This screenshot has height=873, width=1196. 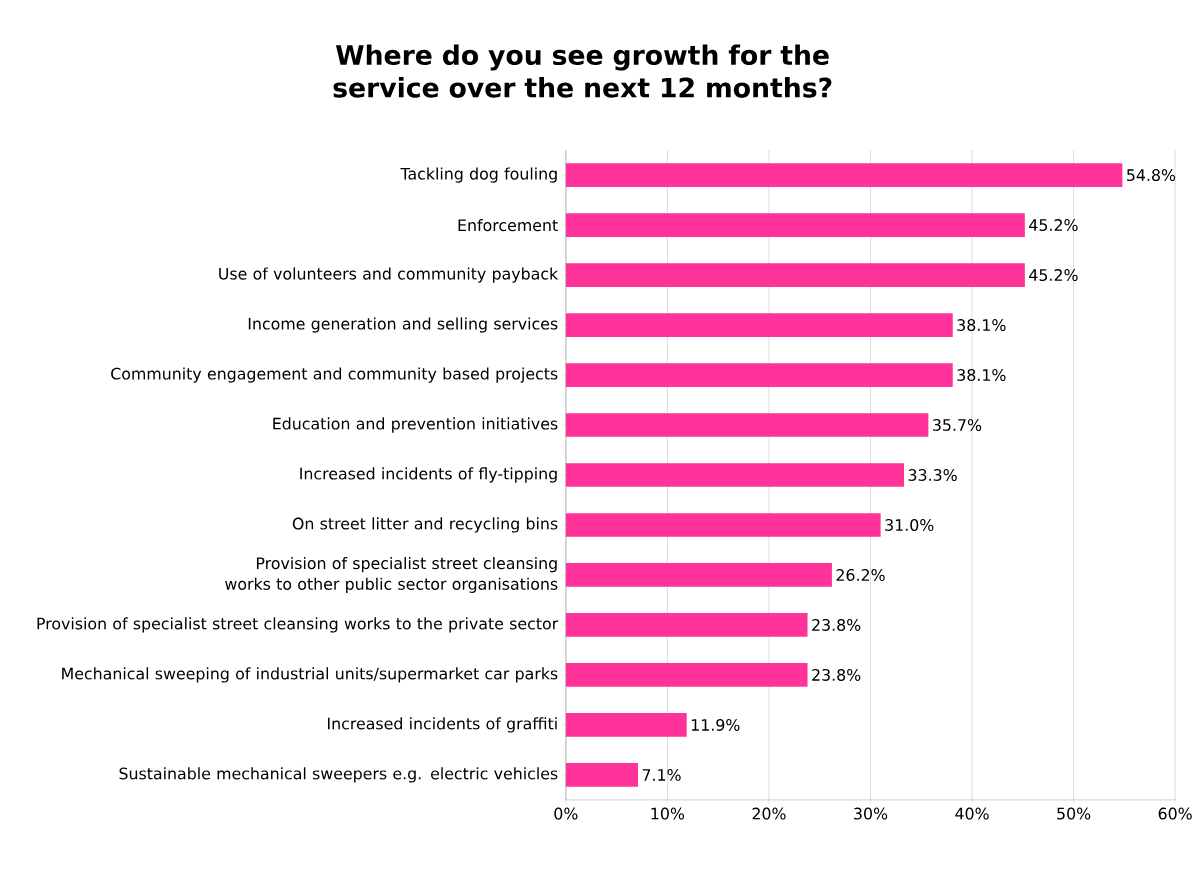 What do you see at coordinates (403, 325) in the screenshot?
I see `y-tick-label: Income generation and selling services` at bounding box center [403, 325].